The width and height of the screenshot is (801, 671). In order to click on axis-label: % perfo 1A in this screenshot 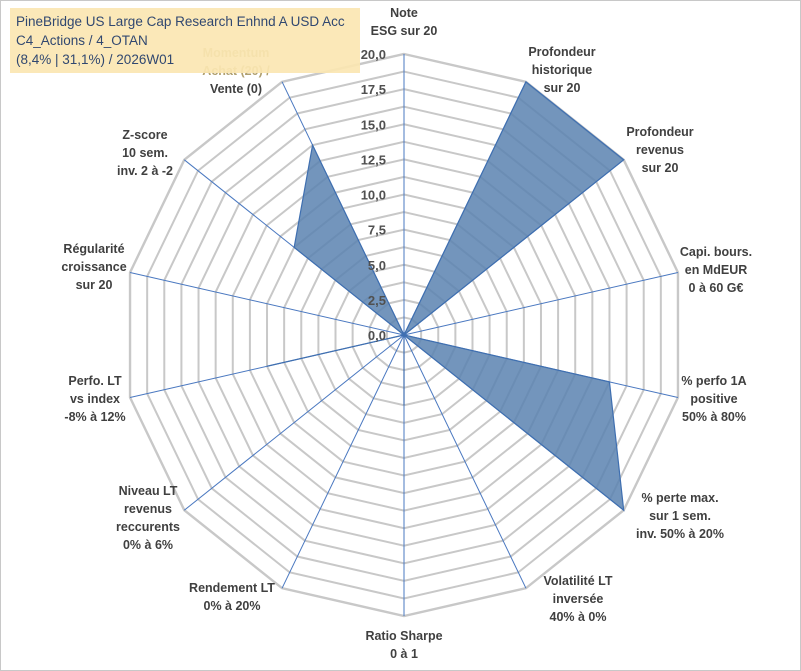, I will do `click(713, 381)`.